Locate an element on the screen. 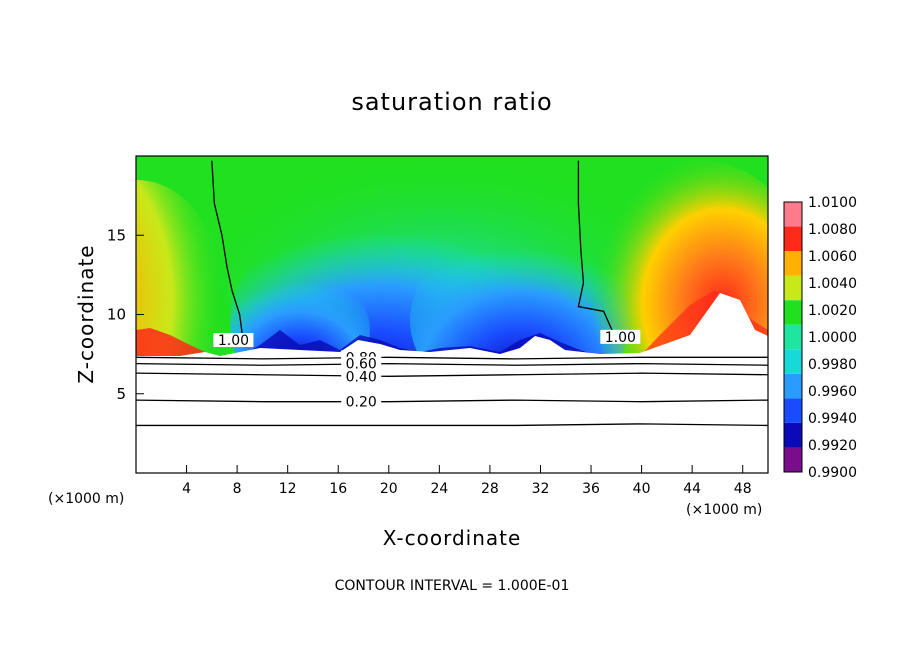  colorbar-label: 1.0080 is located at coordinates (832, 230).